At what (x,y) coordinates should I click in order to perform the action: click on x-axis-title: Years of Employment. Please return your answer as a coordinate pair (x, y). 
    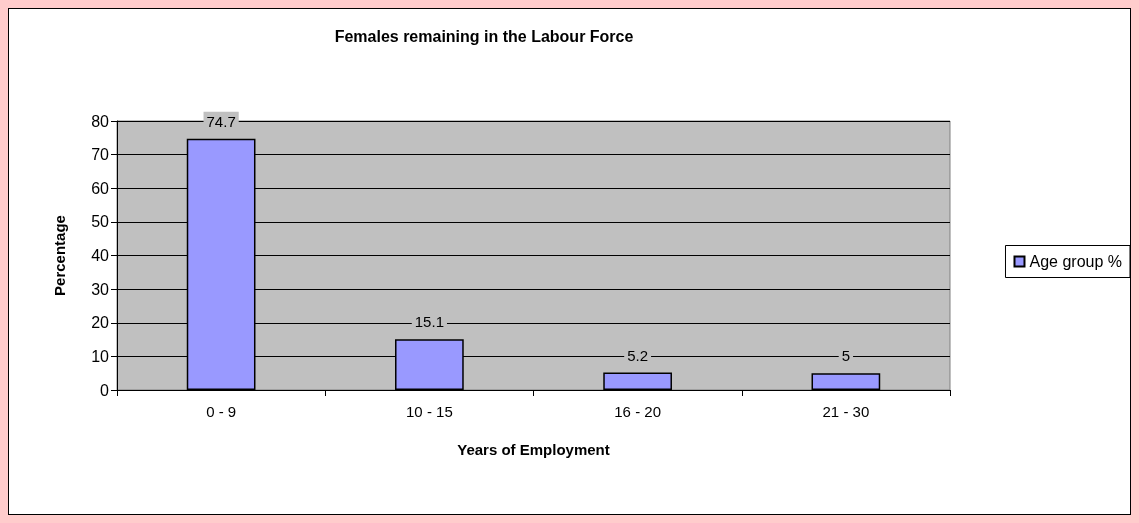
    Looking at the image, I should click on (533, 449).